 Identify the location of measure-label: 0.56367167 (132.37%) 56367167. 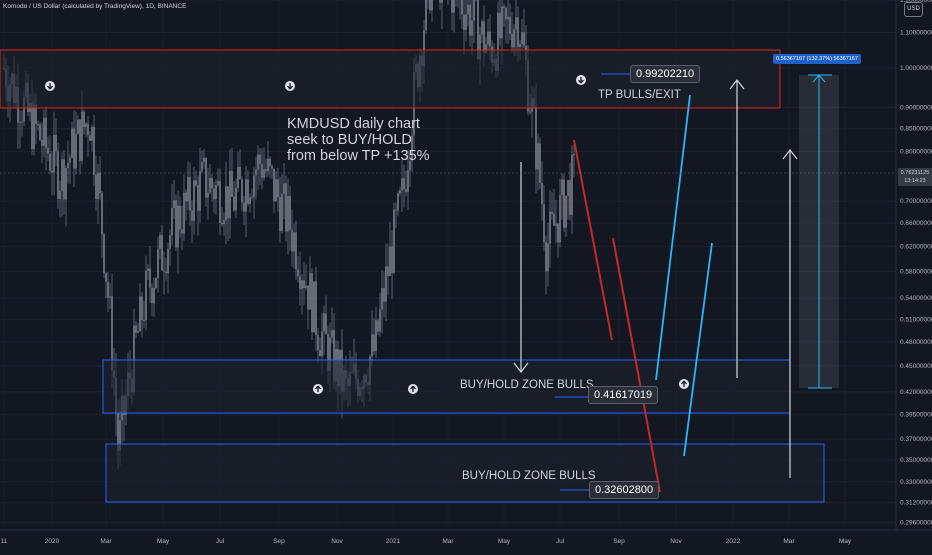
(817, 59).